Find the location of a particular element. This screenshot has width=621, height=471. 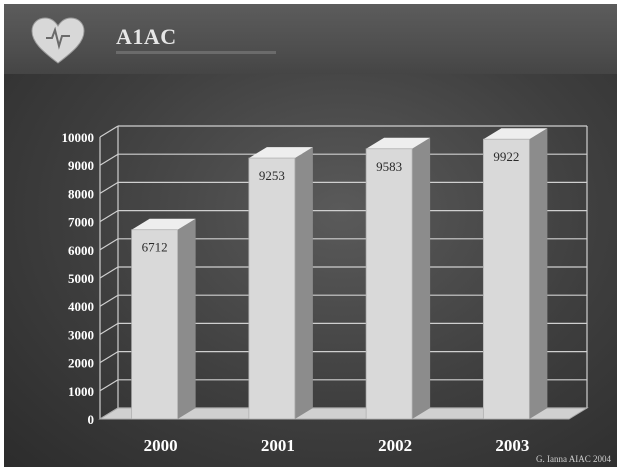

credit-text: G. Ianna AIAC 2004 is located at coordinates (573, 459).